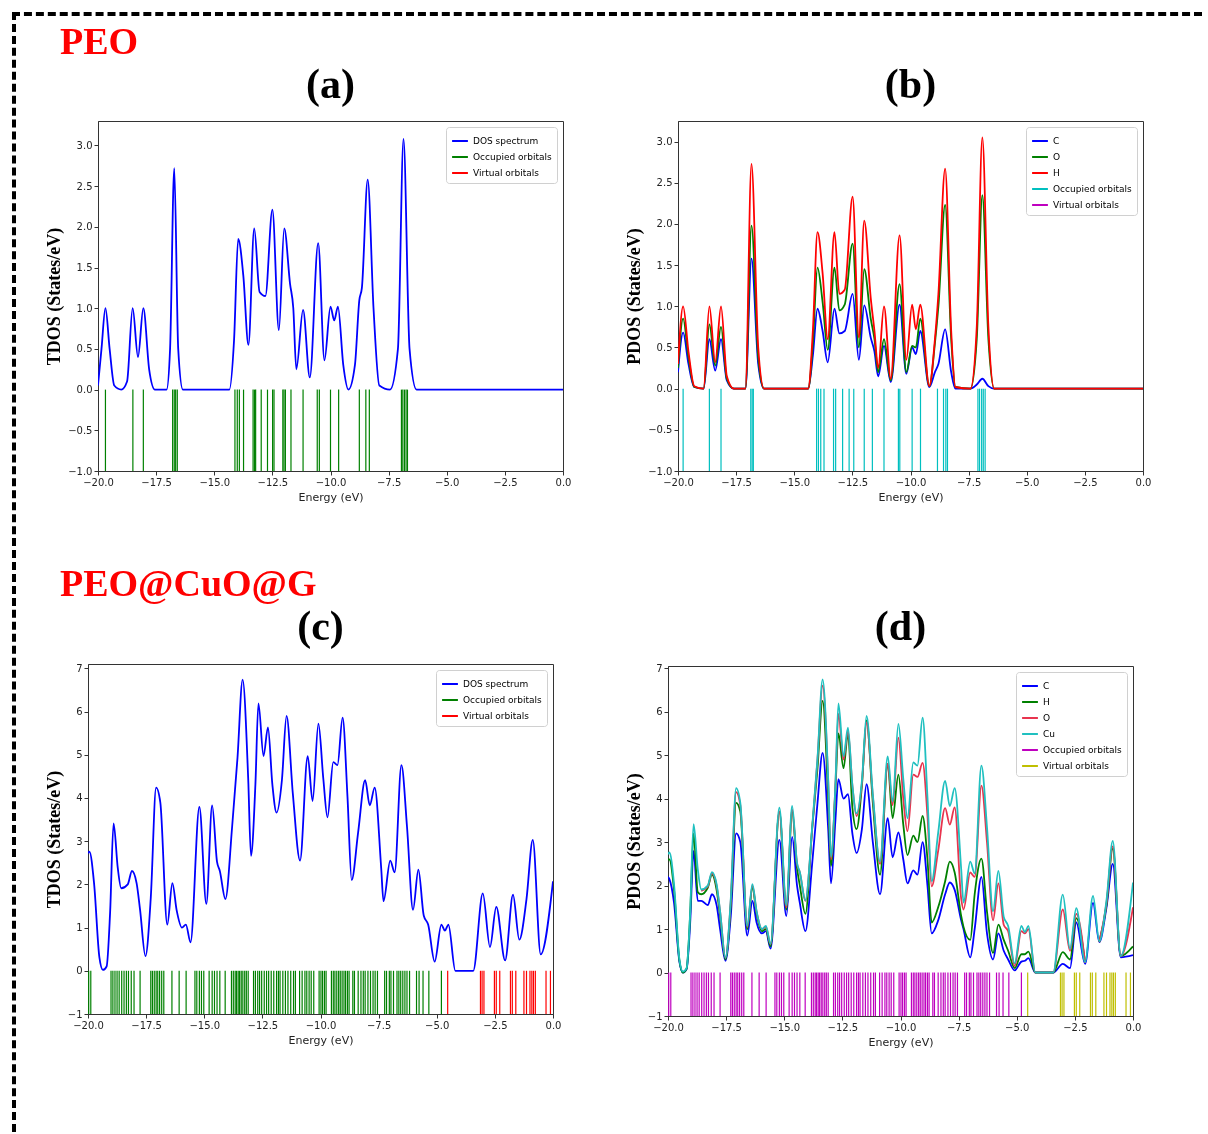  I want to click on chart-title: (a), so click(330, 84).